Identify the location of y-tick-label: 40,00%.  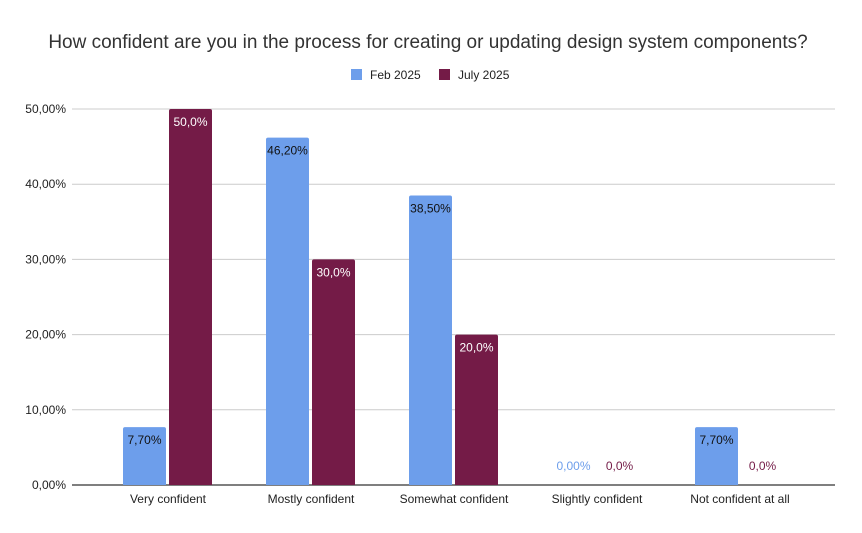
(45, 184).